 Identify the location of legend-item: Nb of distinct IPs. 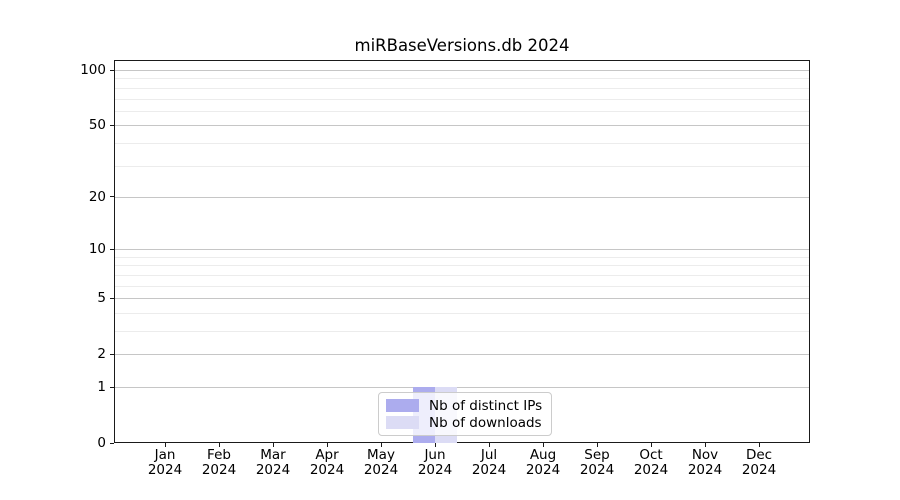
(464, 405).